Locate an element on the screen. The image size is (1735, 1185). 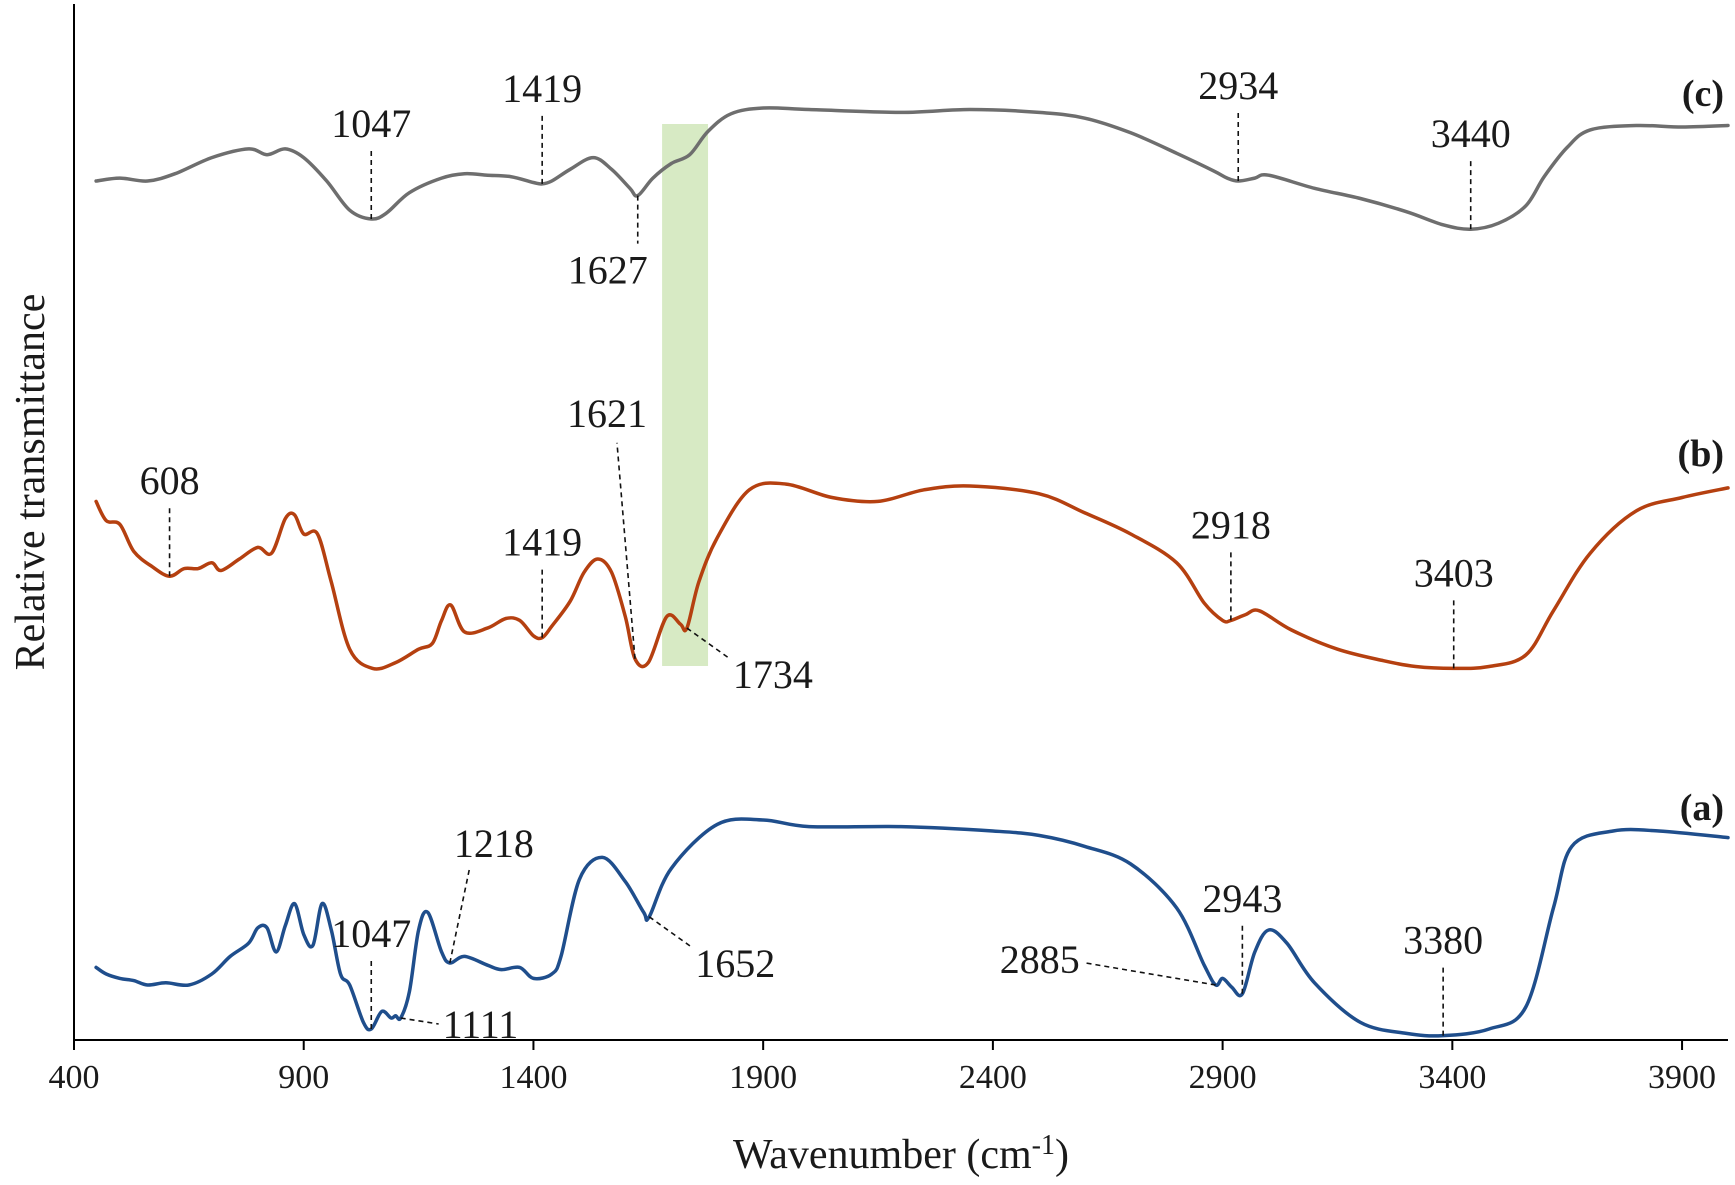
peak-label: 2918 is located at coordinates (1231, 524).